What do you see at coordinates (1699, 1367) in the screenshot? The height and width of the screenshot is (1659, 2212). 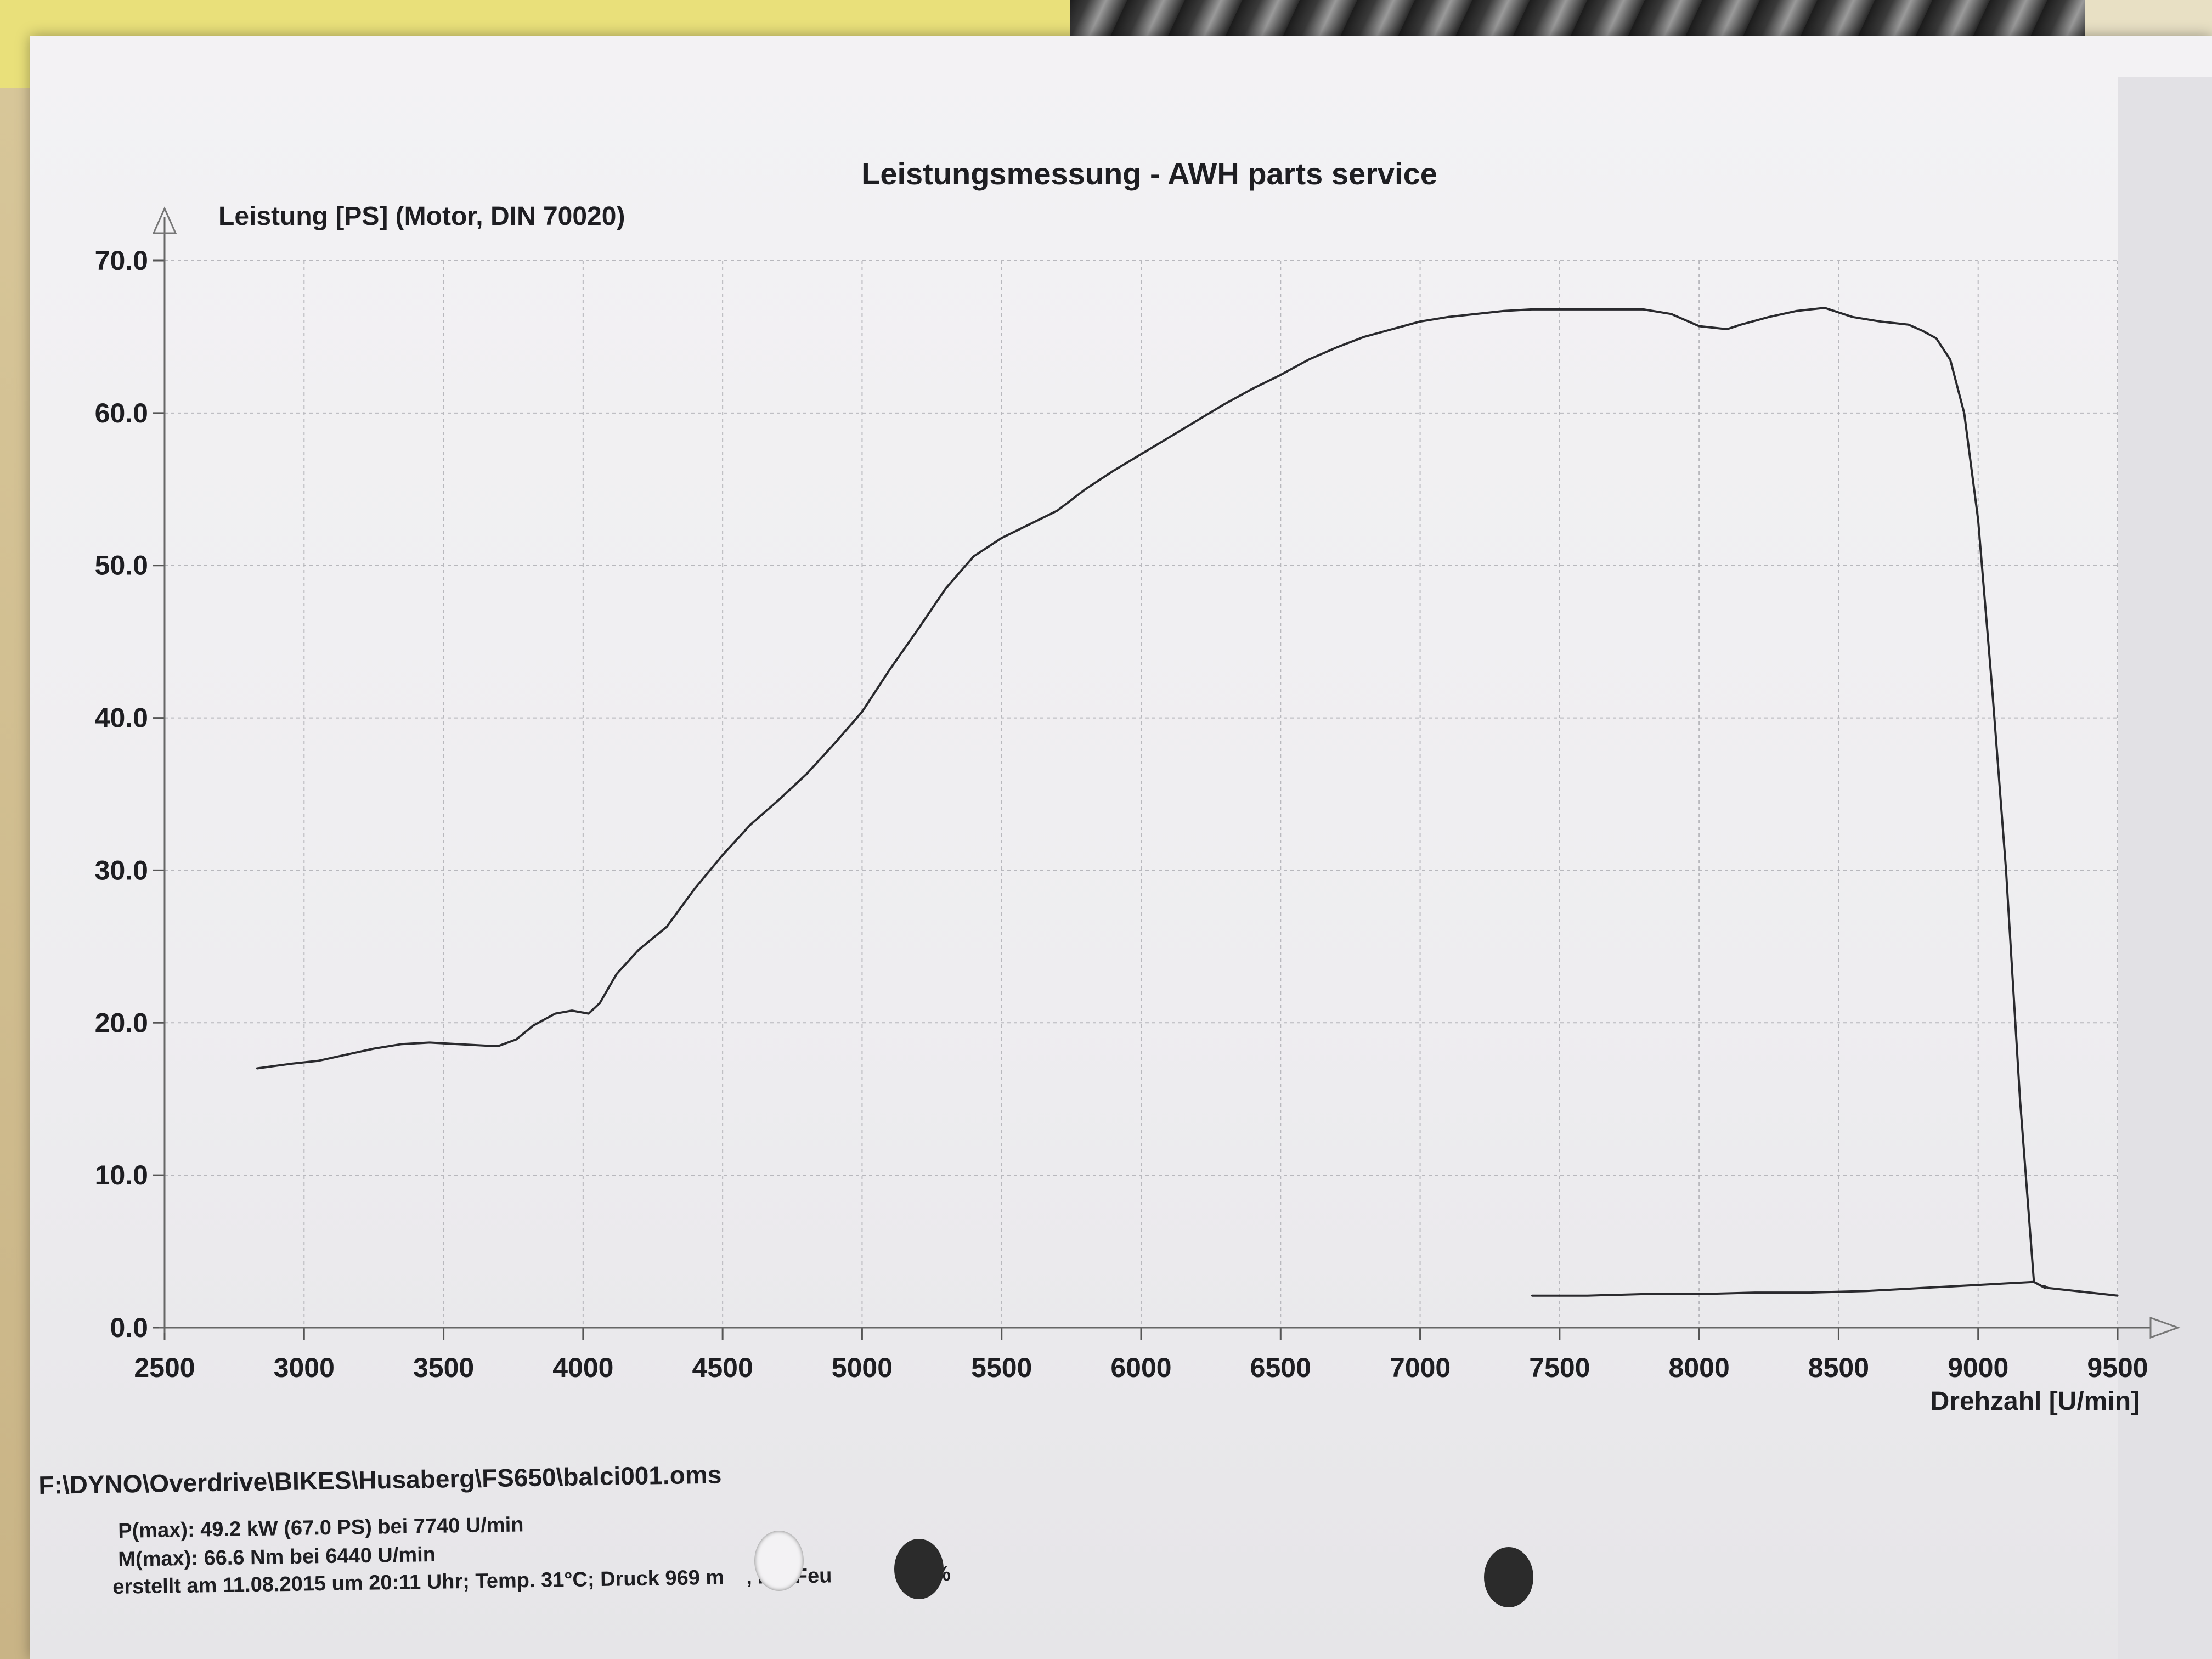 I see `x-tick-label: 8000` at bounding box center [1699, 1367].